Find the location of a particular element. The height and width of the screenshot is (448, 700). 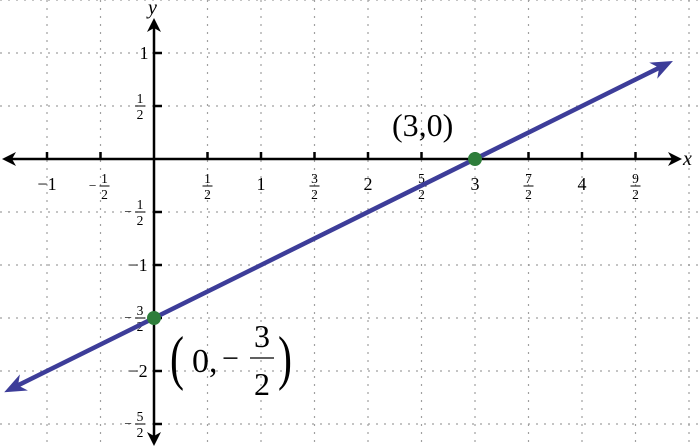

y-axis-bottom-arrow-icon is located at coordinates (154, 439).